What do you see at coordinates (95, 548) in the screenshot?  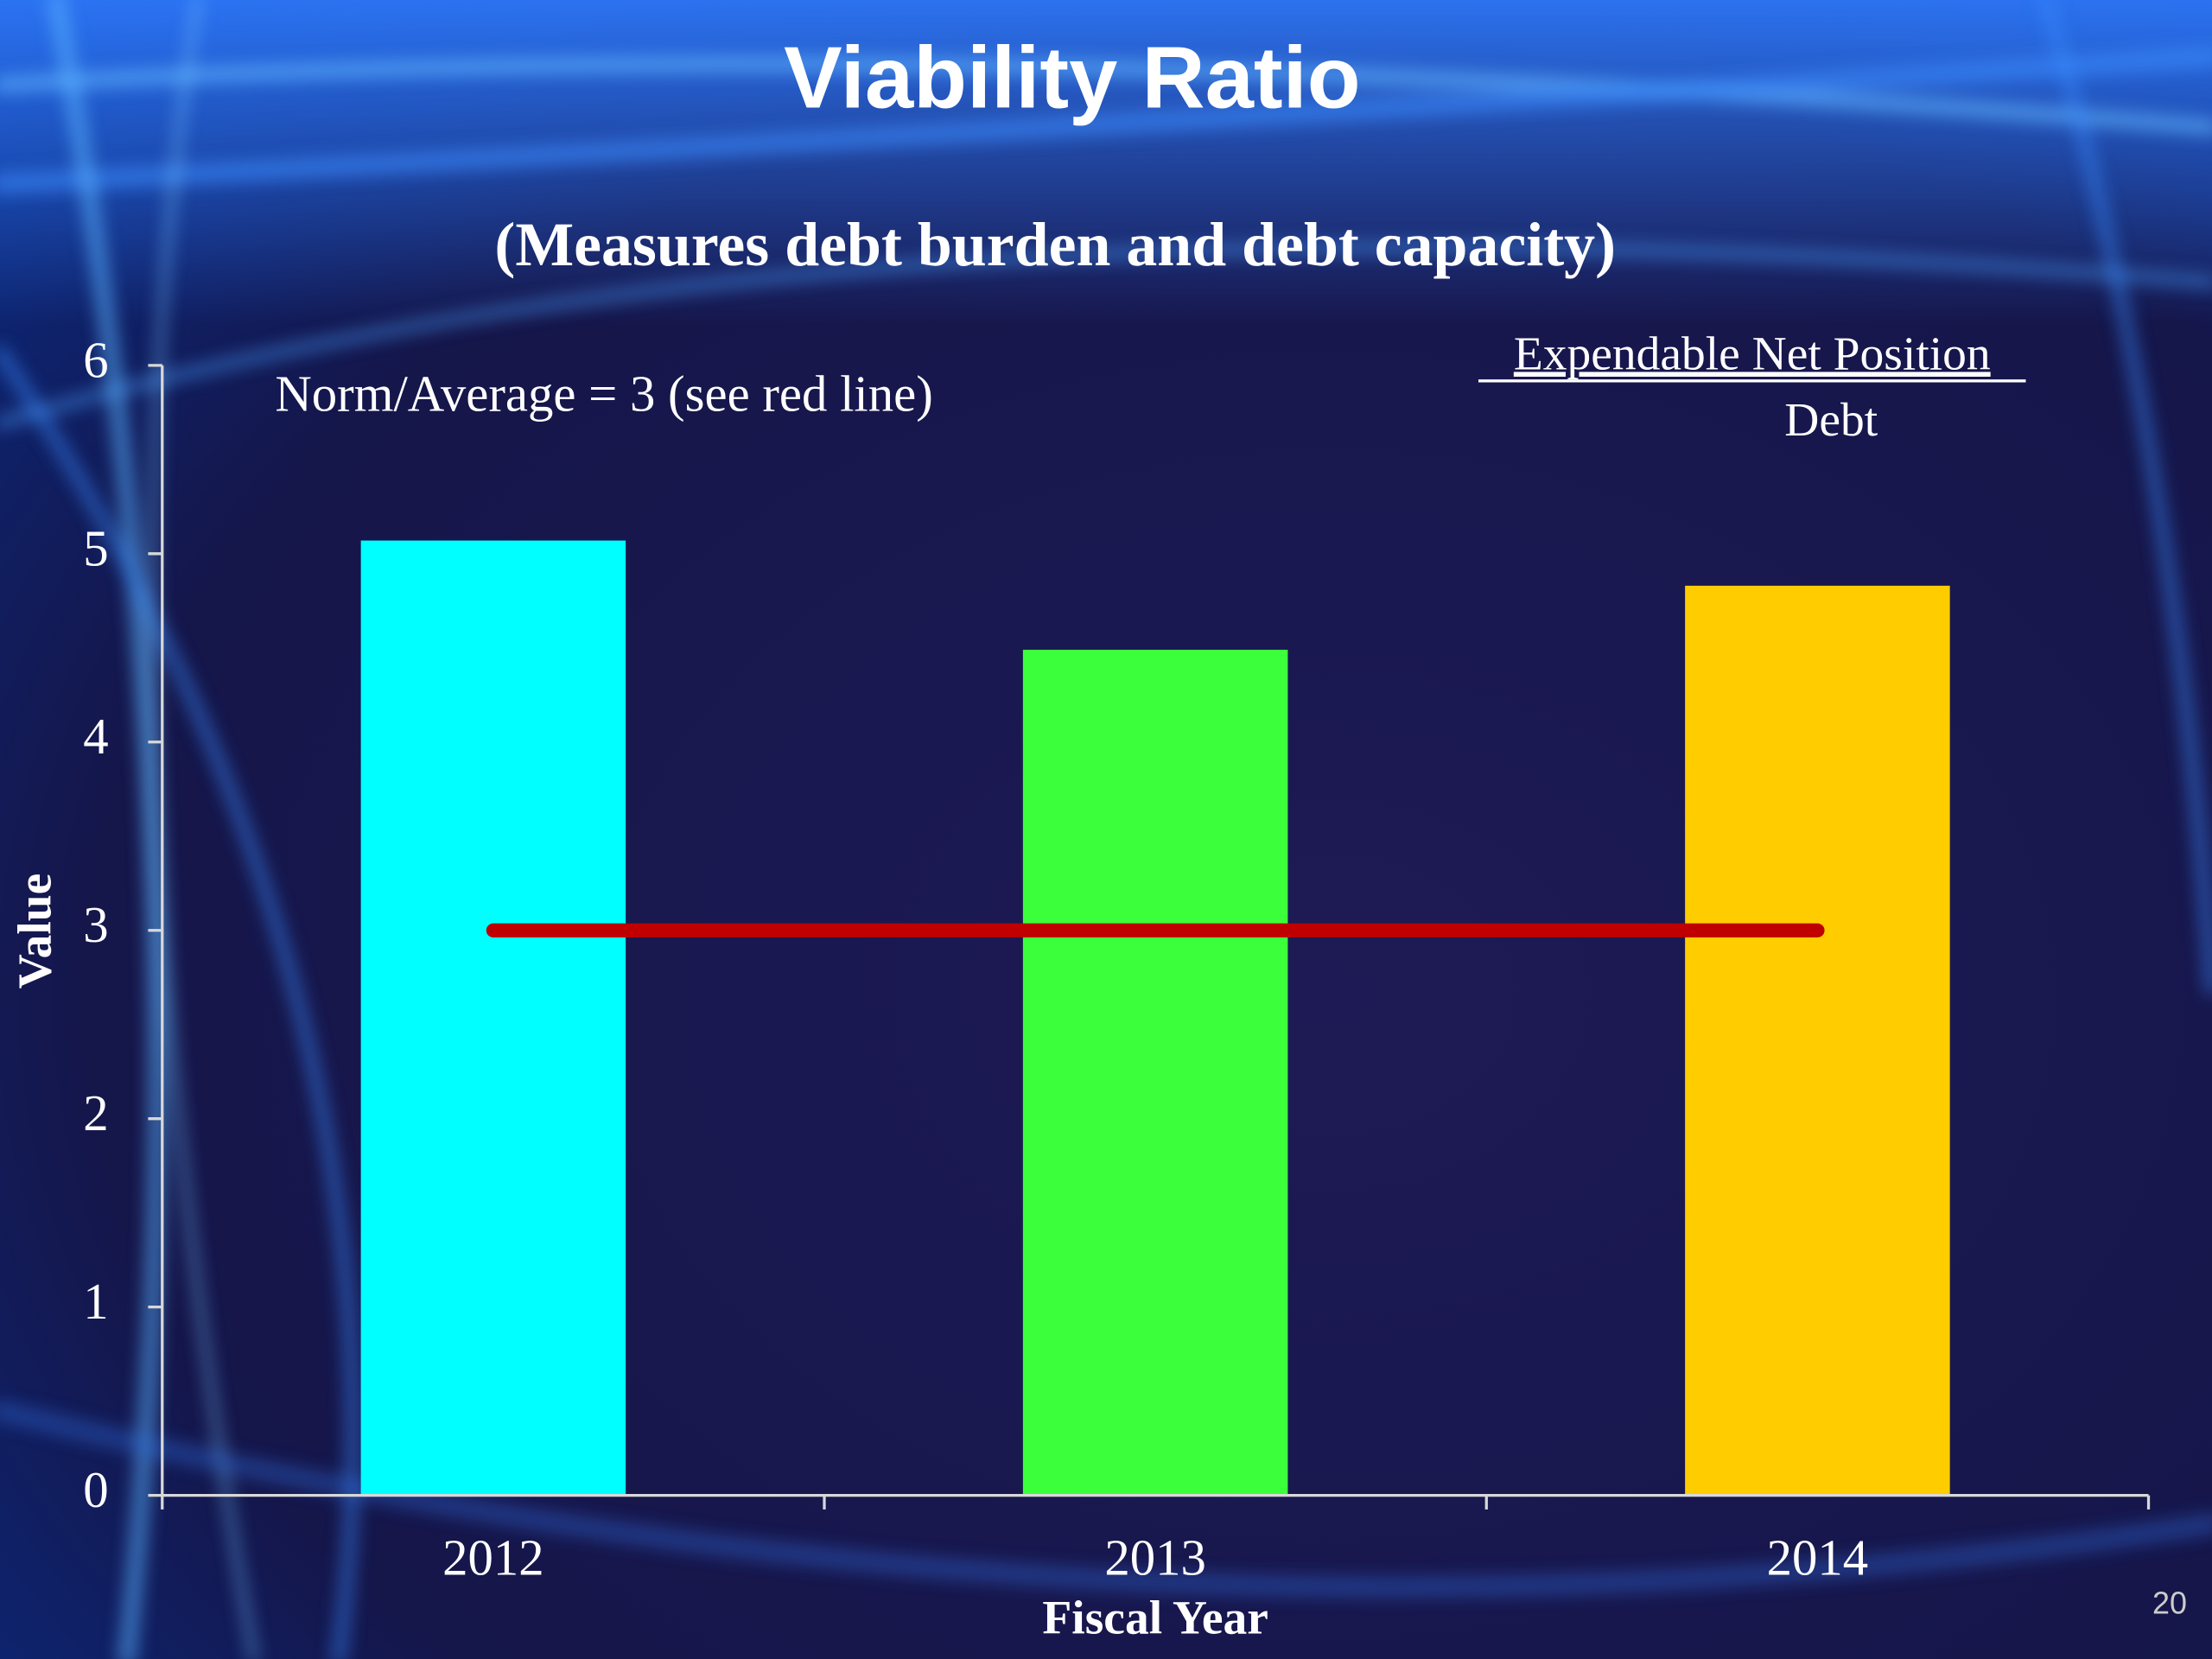 I see `y-tick-label: 5` at bounding box center [95, 548].